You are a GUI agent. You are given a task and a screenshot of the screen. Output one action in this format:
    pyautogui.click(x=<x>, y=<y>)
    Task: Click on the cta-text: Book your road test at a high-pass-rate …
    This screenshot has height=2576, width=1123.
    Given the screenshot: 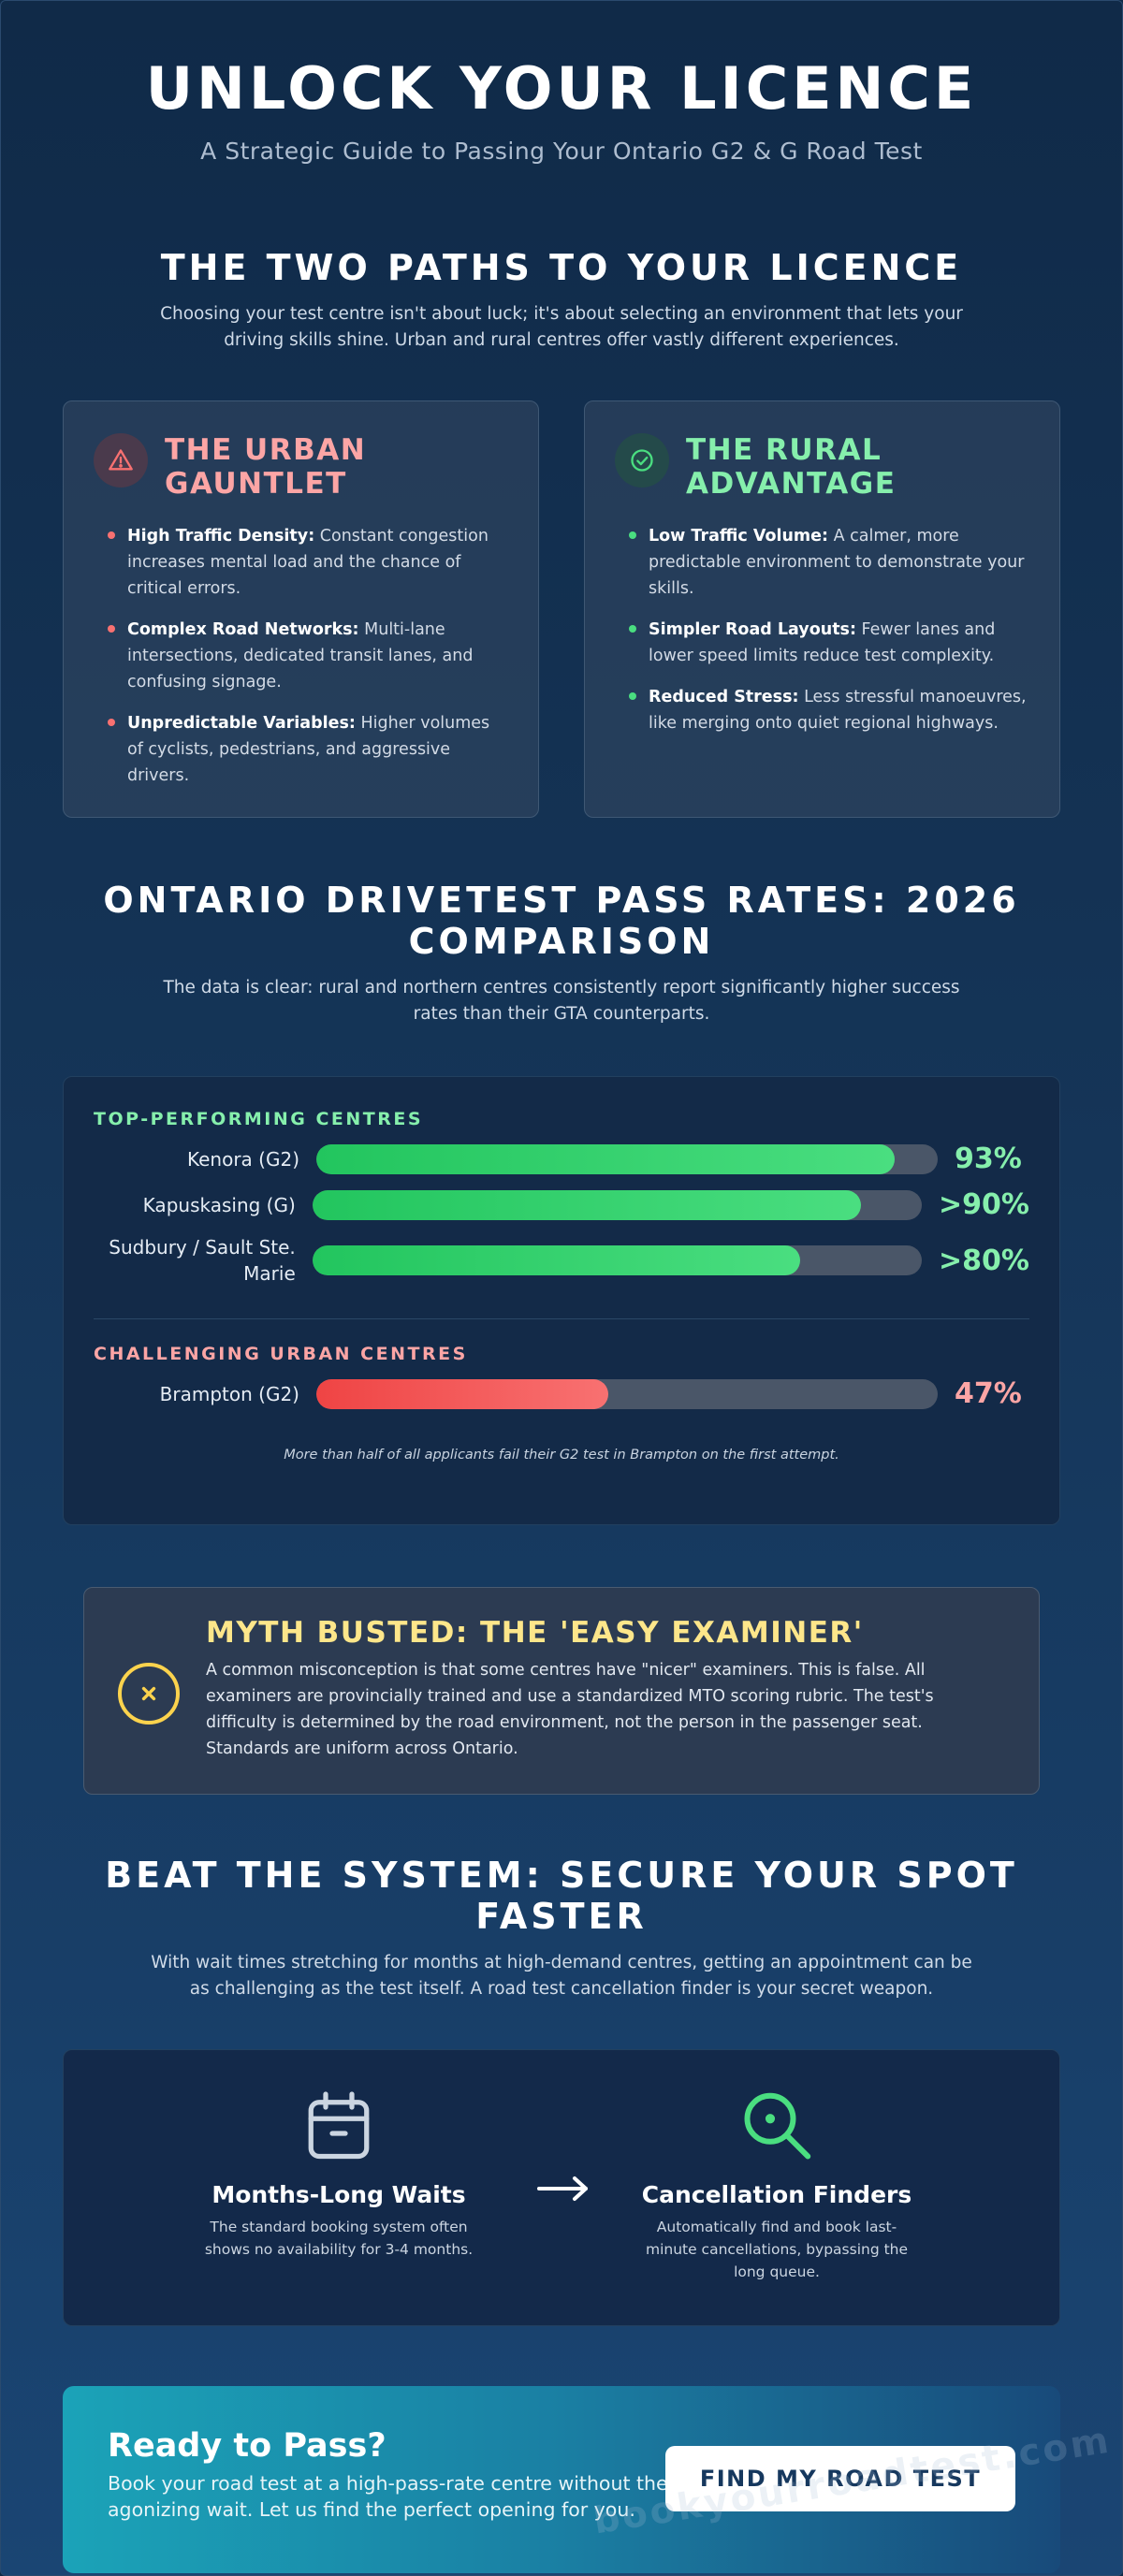 What is the action you would take?
    pyautogui.click(x=388, y=2496)
    